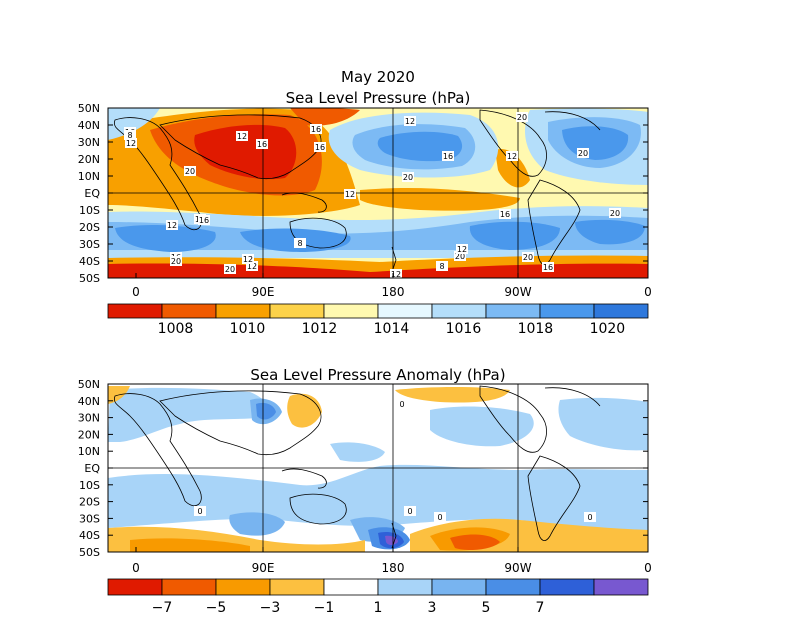  Describe the element at coordinates (378, 98) in the screenshot. I see `chart-subtitle: Sea Level Pressure (hPa)` at that location.